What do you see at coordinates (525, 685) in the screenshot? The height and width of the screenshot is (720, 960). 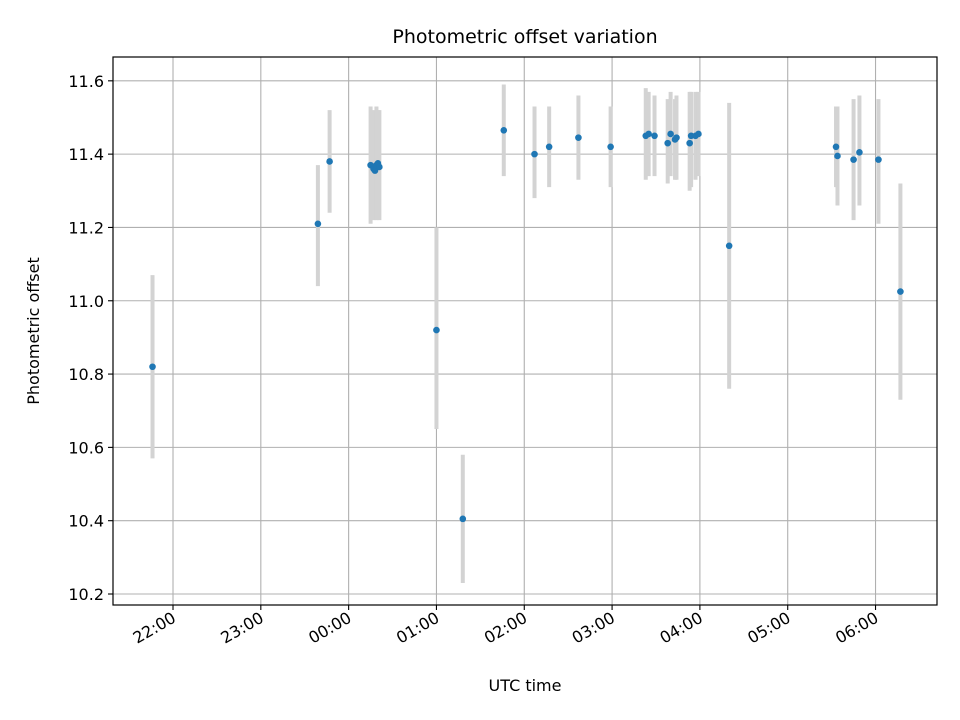 I see `x-axis-label: UTC time` at bounding box center [525, 685].